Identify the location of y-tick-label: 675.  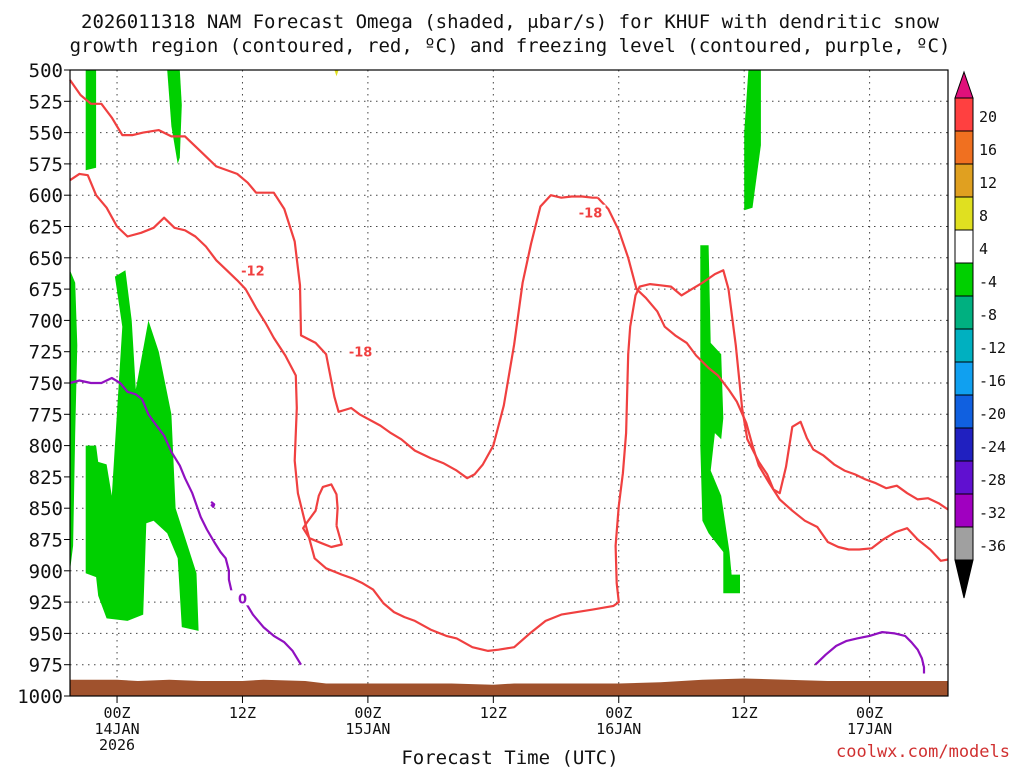
(46, 290).